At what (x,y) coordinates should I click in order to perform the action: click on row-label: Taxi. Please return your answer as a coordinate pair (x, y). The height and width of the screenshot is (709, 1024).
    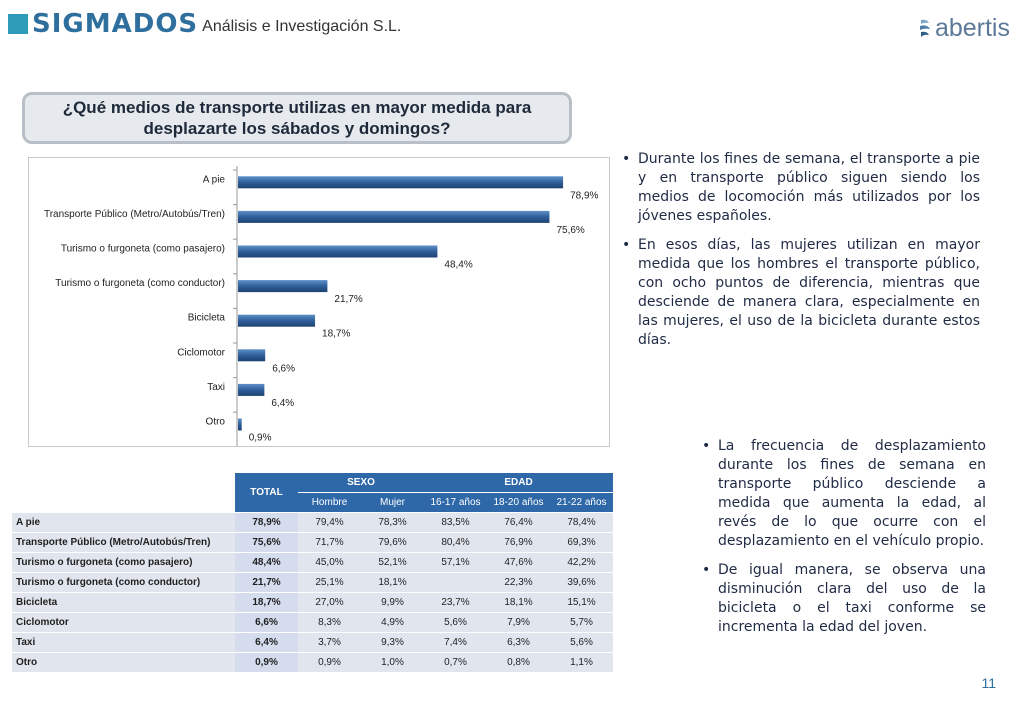
    Looking at the image, I should click on (123, 642).